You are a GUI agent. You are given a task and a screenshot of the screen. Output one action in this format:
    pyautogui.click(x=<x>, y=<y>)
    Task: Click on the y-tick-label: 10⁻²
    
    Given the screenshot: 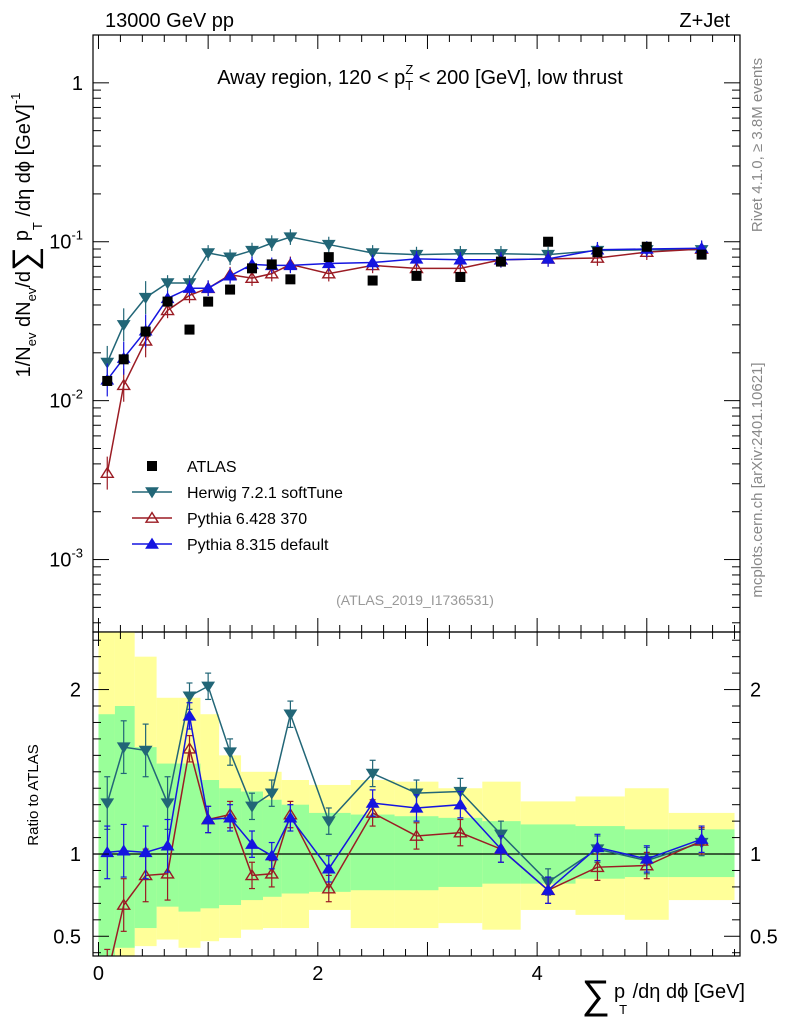 What is the action you would take?
    pyautogui.click(x=66, y=400)
    